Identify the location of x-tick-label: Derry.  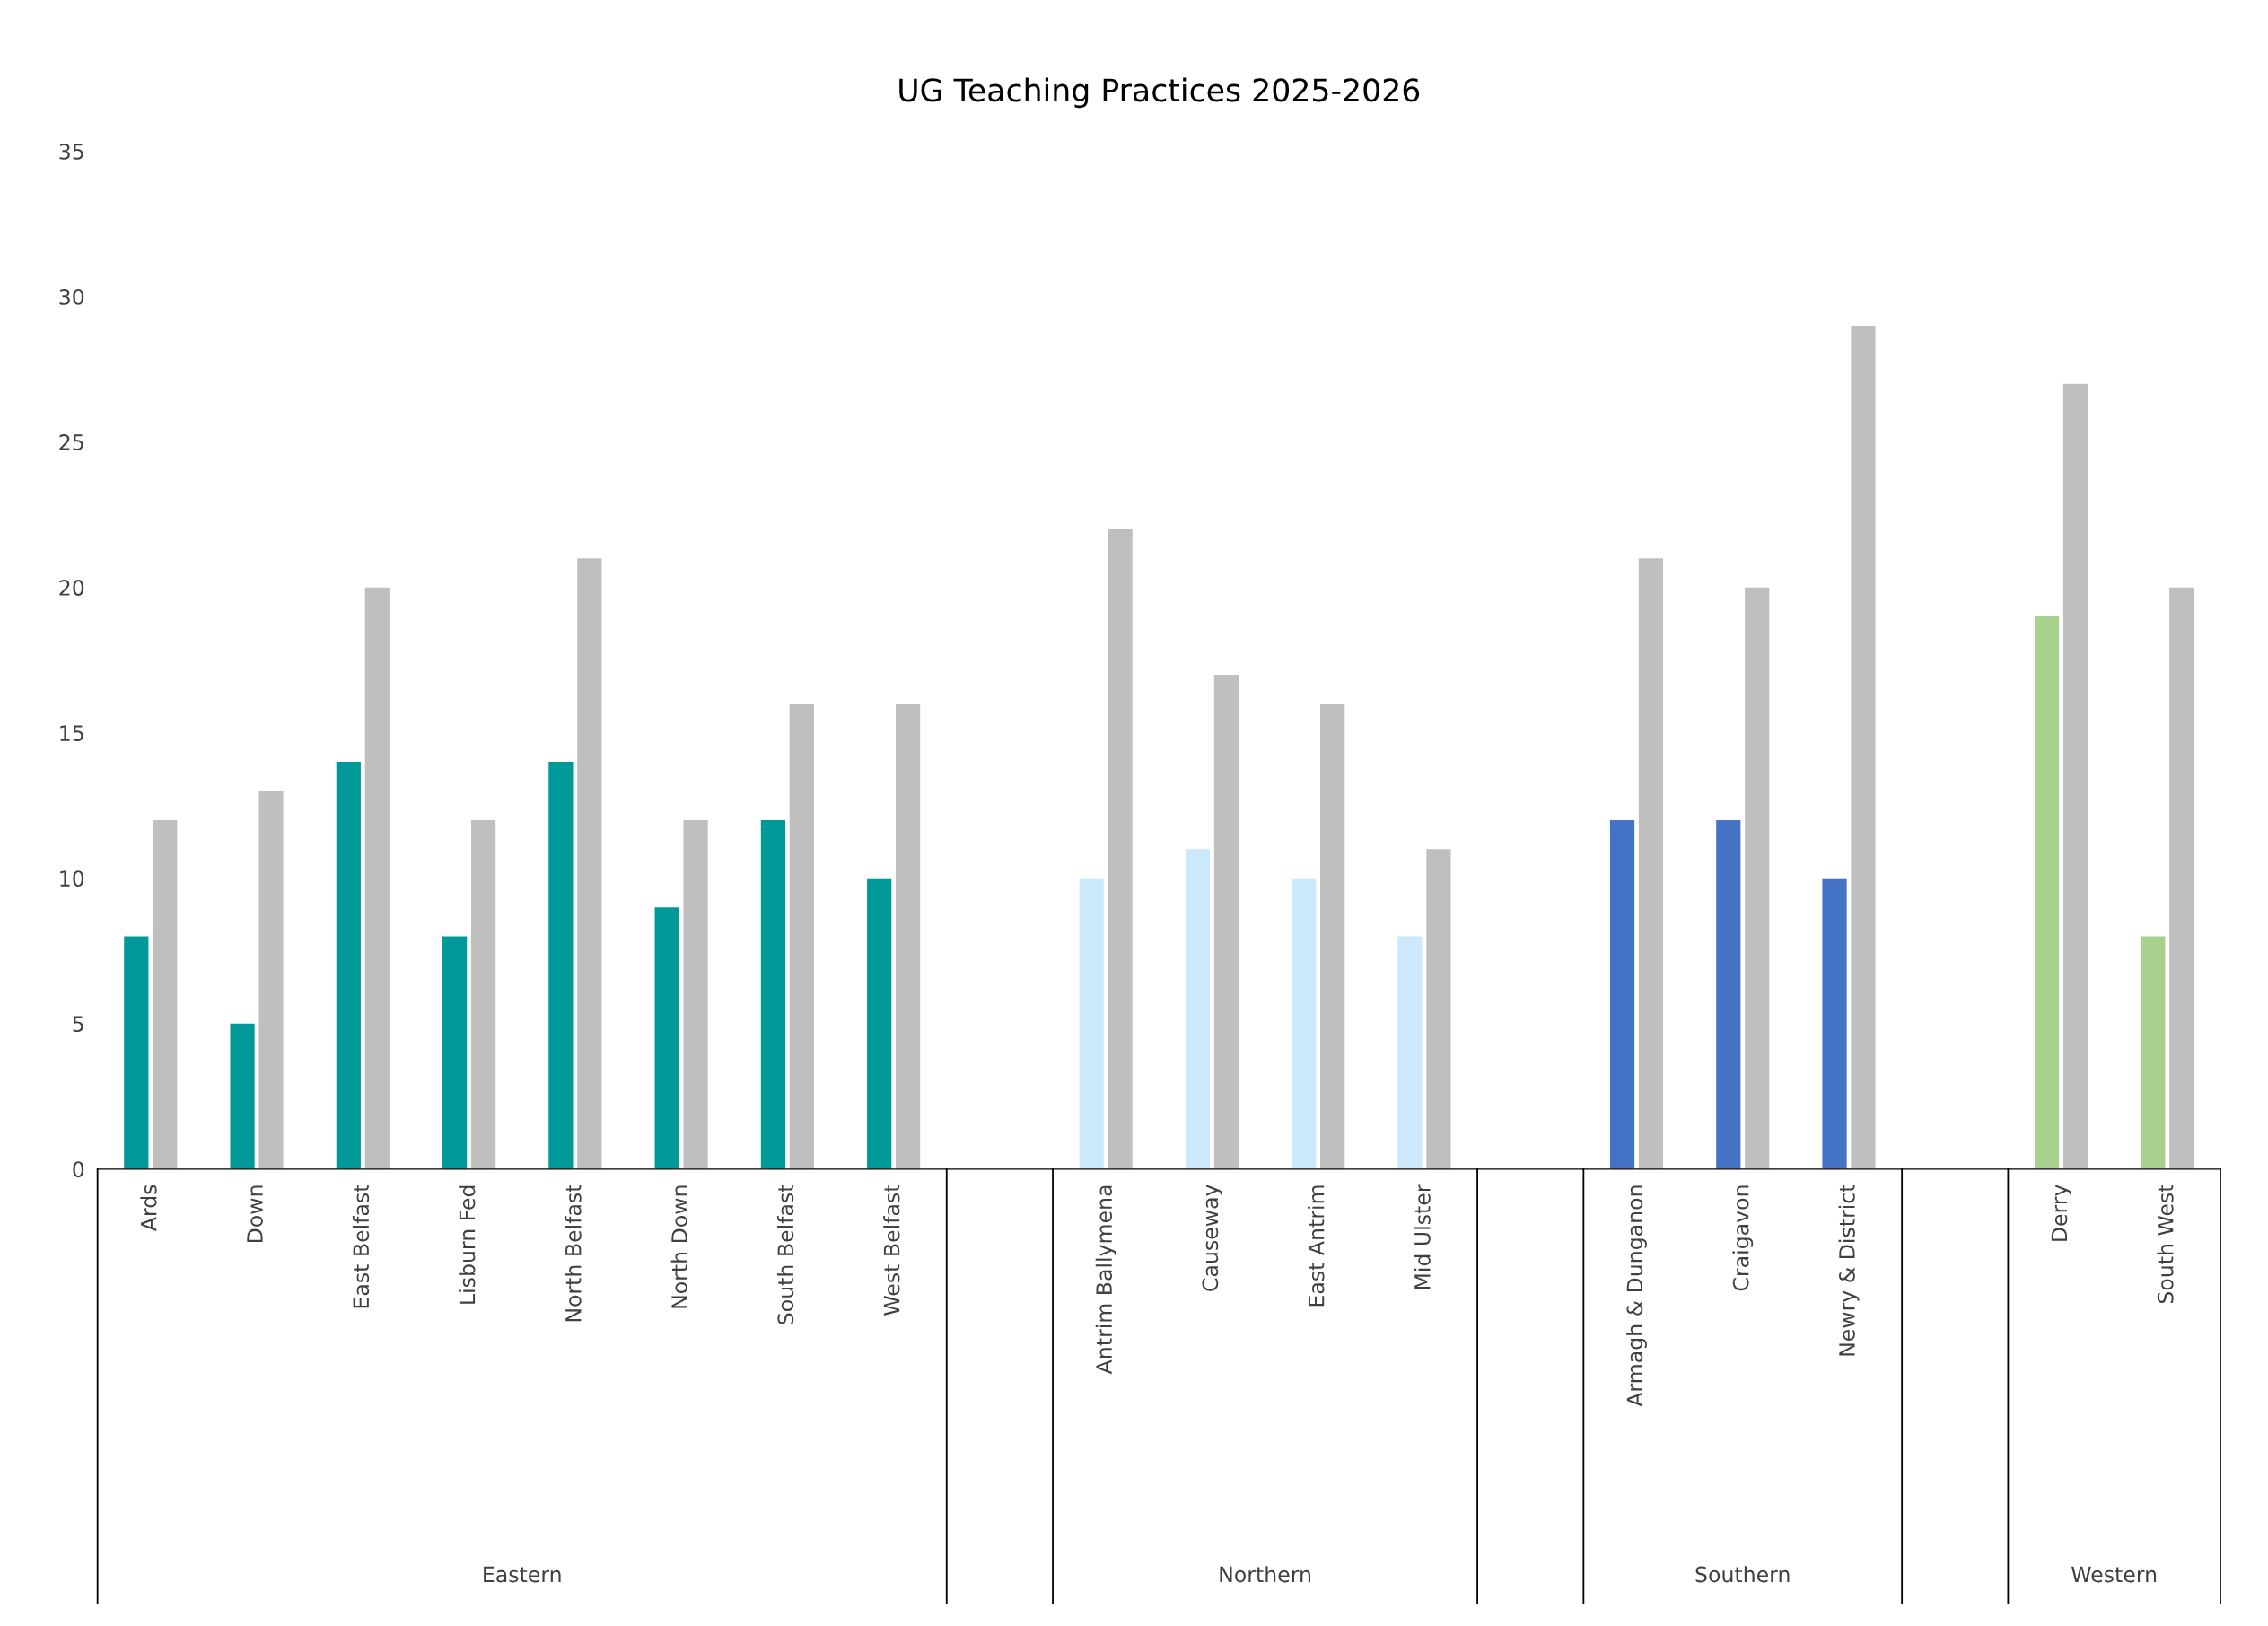
(2061, 1213).